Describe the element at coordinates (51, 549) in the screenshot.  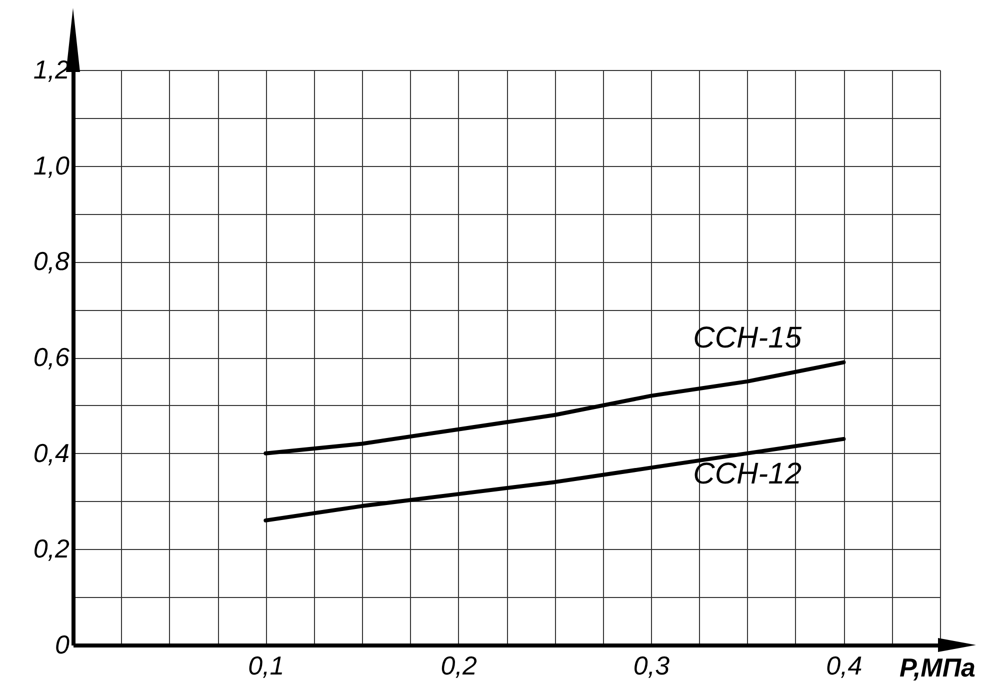
I see `y-tick-label: 0,2` at that location.